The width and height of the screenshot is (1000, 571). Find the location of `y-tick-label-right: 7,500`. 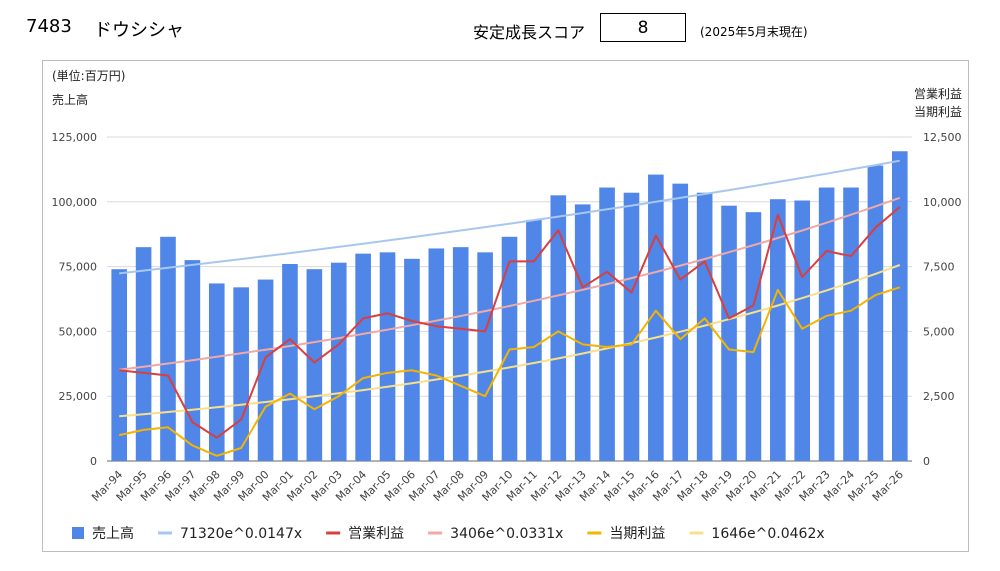

y-tick-label-right: 7,500 is located at coordinates (939, 267).